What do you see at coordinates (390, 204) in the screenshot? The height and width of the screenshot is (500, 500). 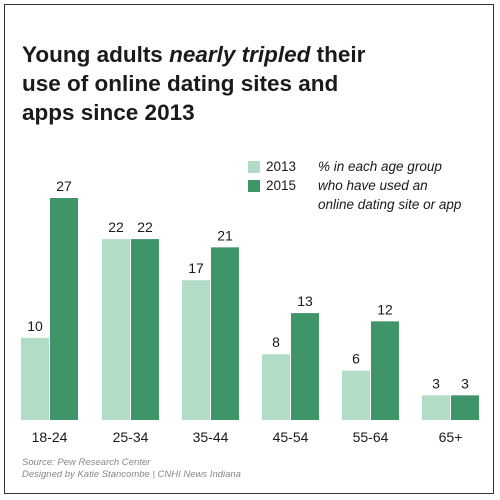 I see `legend-description-line3: online dating site or app` at bounding box center [390, 204].